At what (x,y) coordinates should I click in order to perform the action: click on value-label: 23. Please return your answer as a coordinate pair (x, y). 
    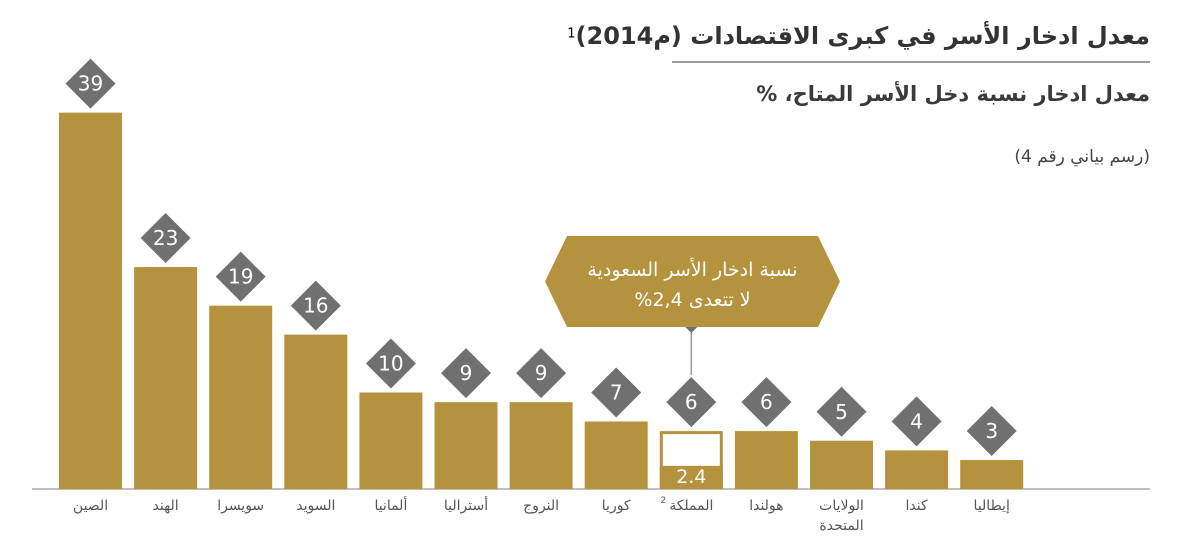
    Looking at the image, I should click on (165, 238).